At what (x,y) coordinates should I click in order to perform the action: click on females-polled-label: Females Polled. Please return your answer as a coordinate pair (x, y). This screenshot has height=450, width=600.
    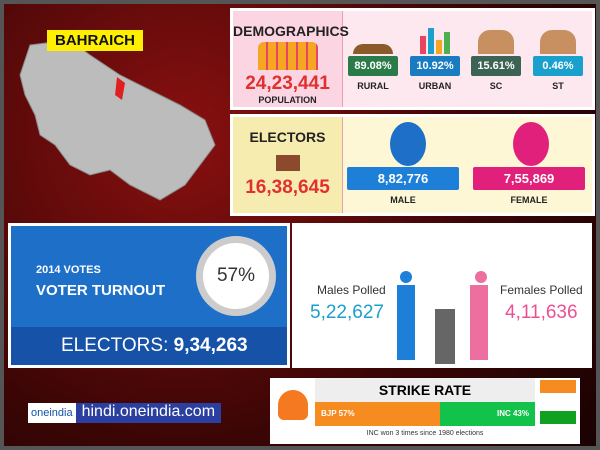
    Looking at the image, I should click on (541, 290).